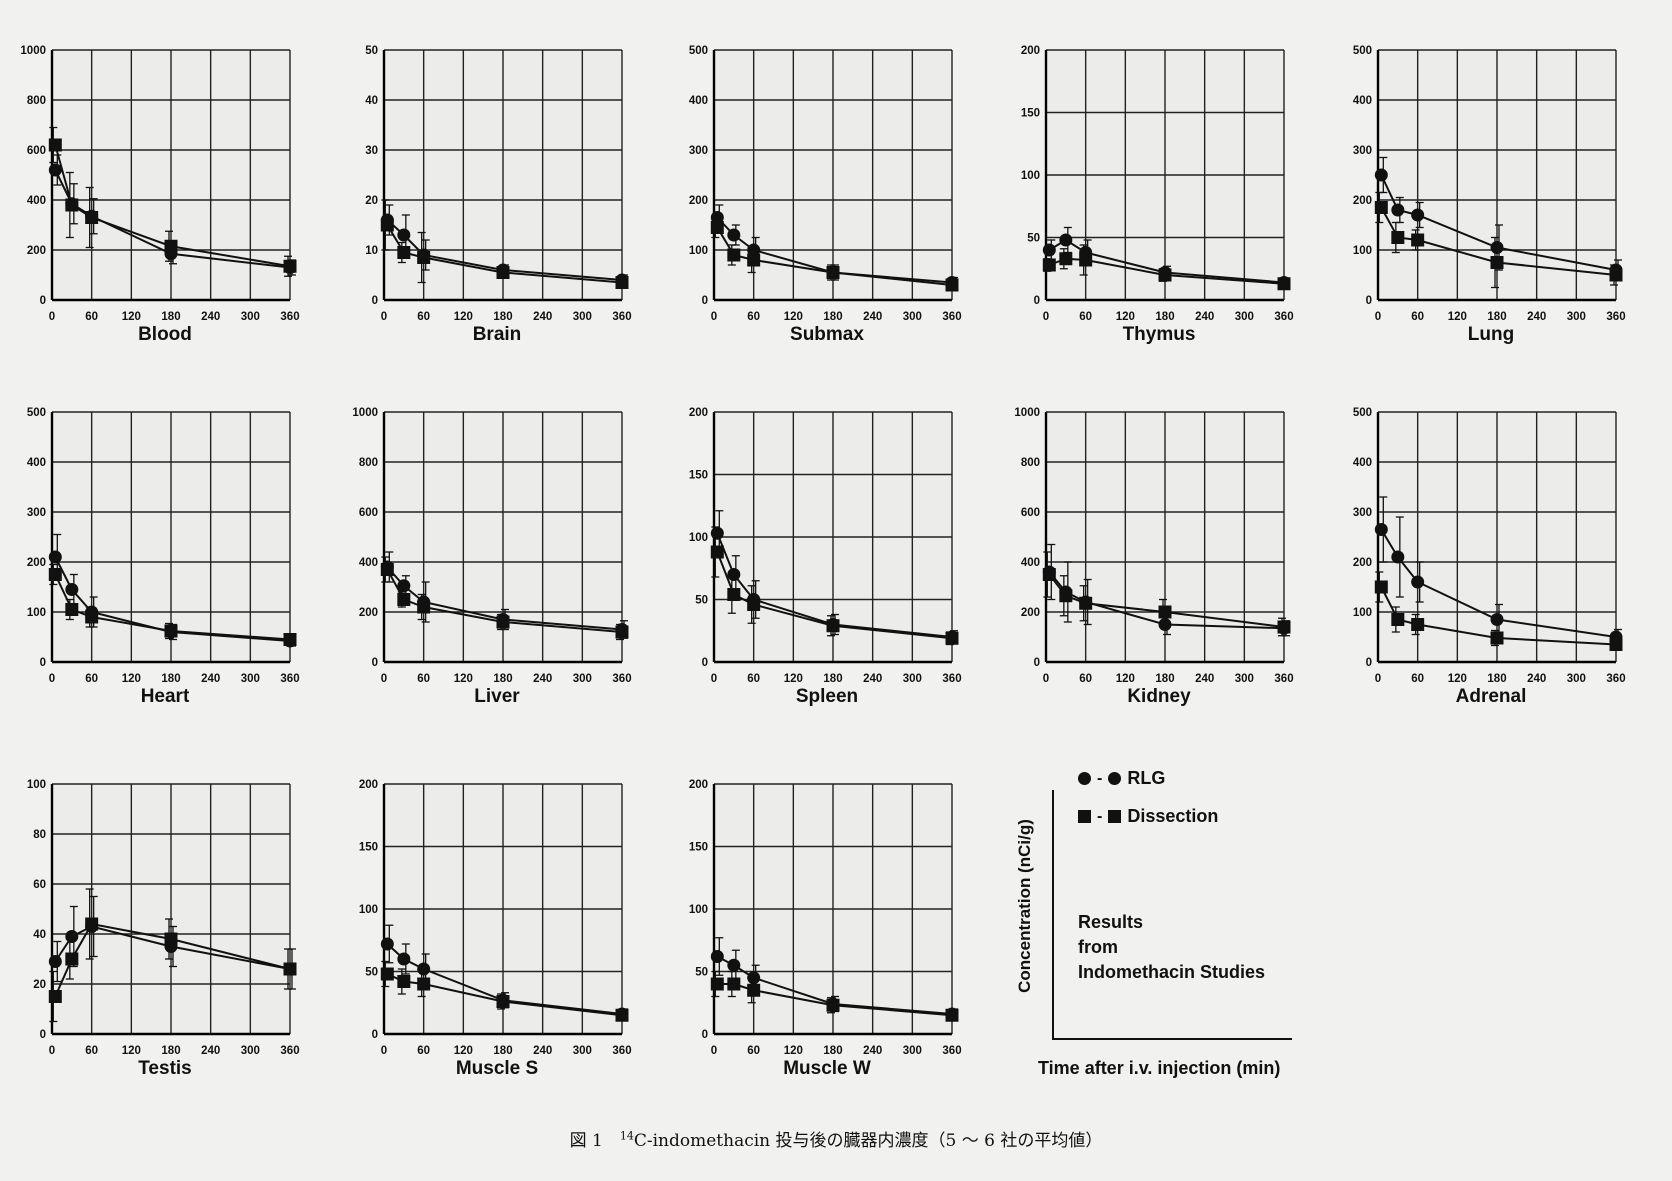 The height and width of the screenshot is (1181, 1672). Describe the element at coordinates (698, 476) in the screenshot. I see `y-tick-label: 150` at that location.